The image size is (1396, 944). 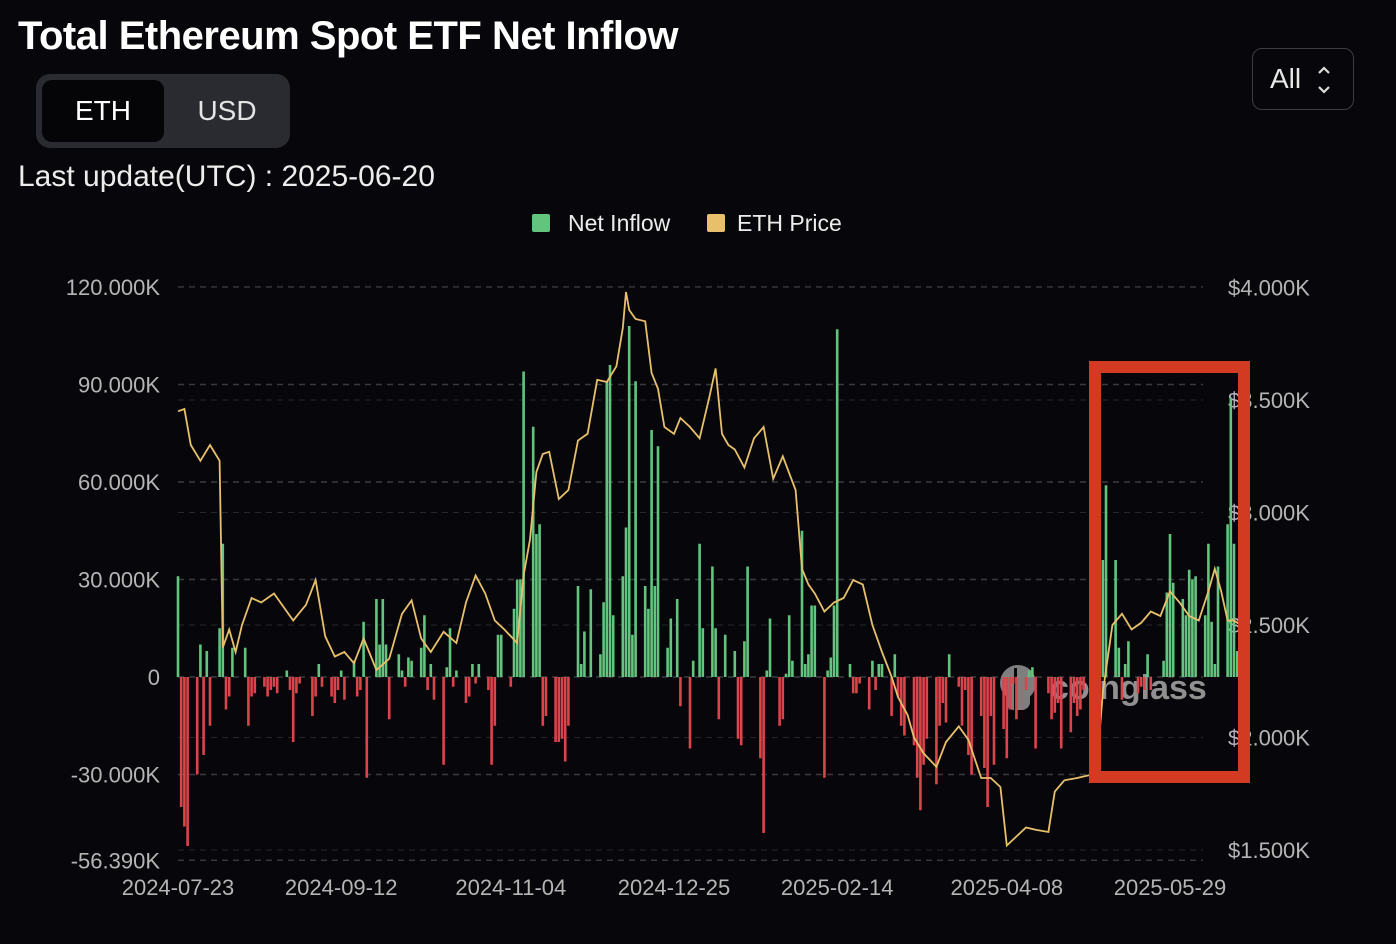 I want to click on left-tick-label: 60.000K, so click(x=119, y=482).